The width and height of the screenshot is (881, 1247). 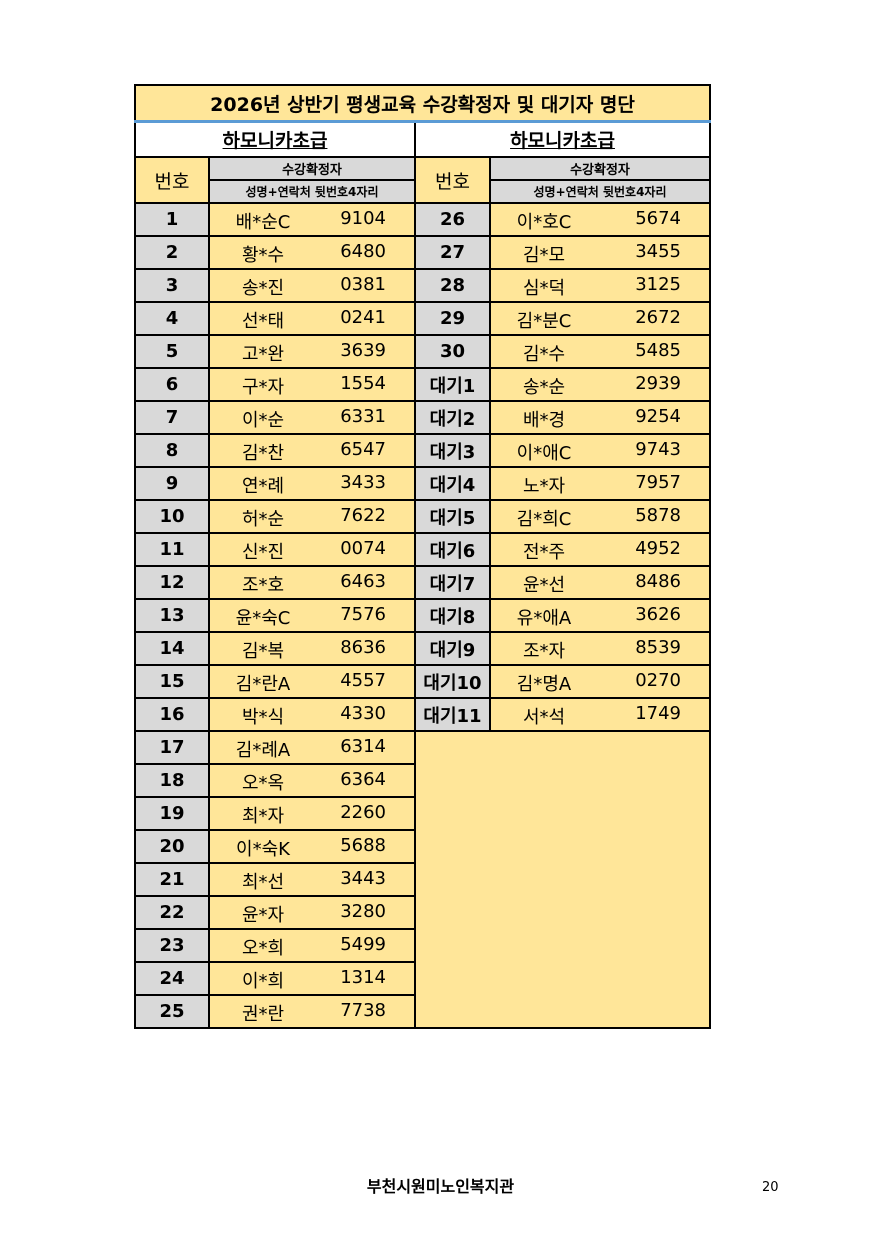 What do you see at coordinates (423, 285) in the screenshot?
I see `table-row: 3 송*진 0381 28 심*덕 3125` at bounding box center [423, 285].